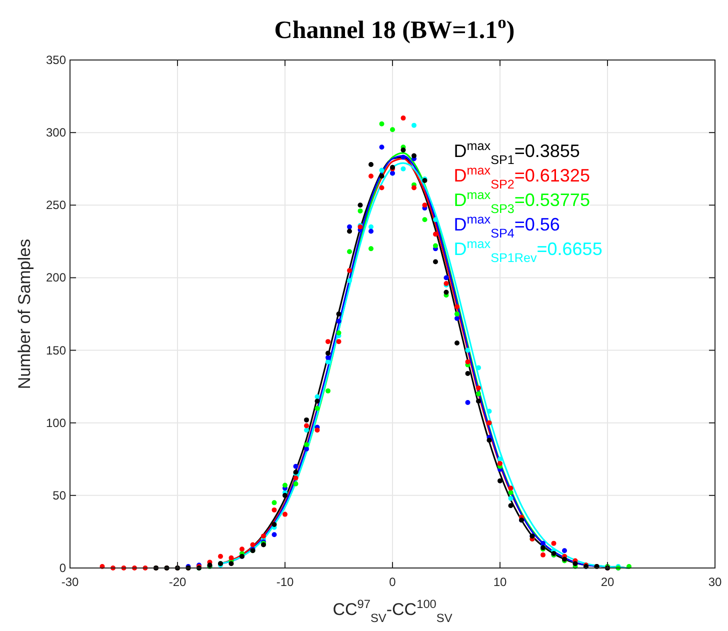  What do you see at coordinates (56, 350) in the screenshot?
I see `y-tick-label: 150` at bounding box center [56, 350].